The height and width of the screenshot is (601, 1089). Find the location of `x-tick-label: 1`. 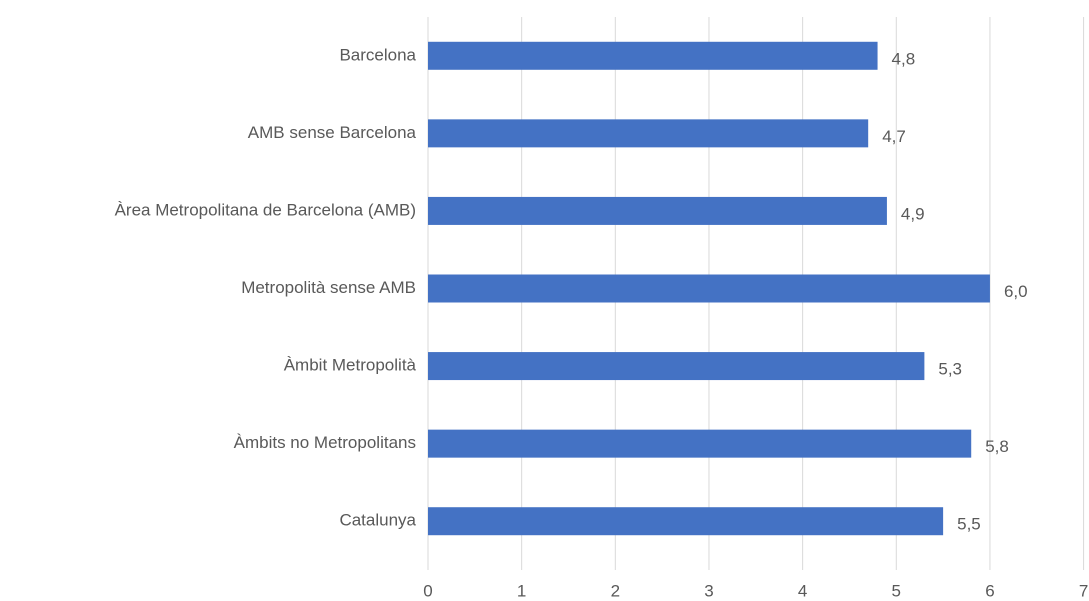

x-tick-label: 1 is located at coordinates (521, 590).